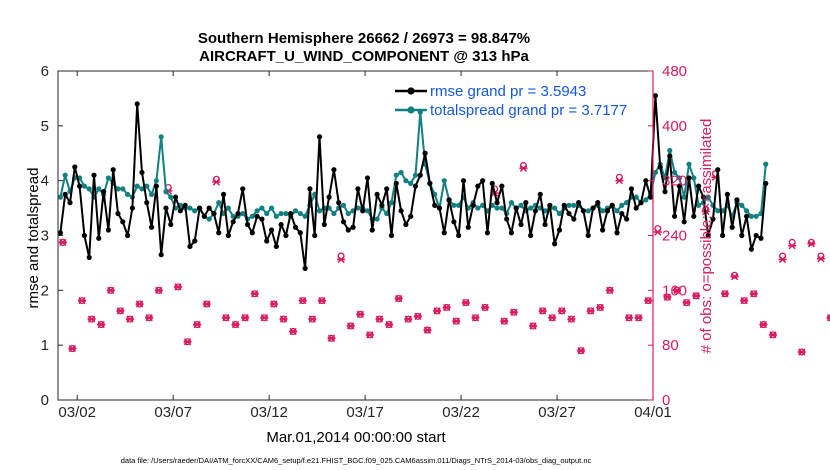 Image resolution: width=830 pixels, height=470 pixels. What do you see at coordinates (411, 91) in the screenshot?
I see `legend-rmse-marker` at bounding box center [411, 91].